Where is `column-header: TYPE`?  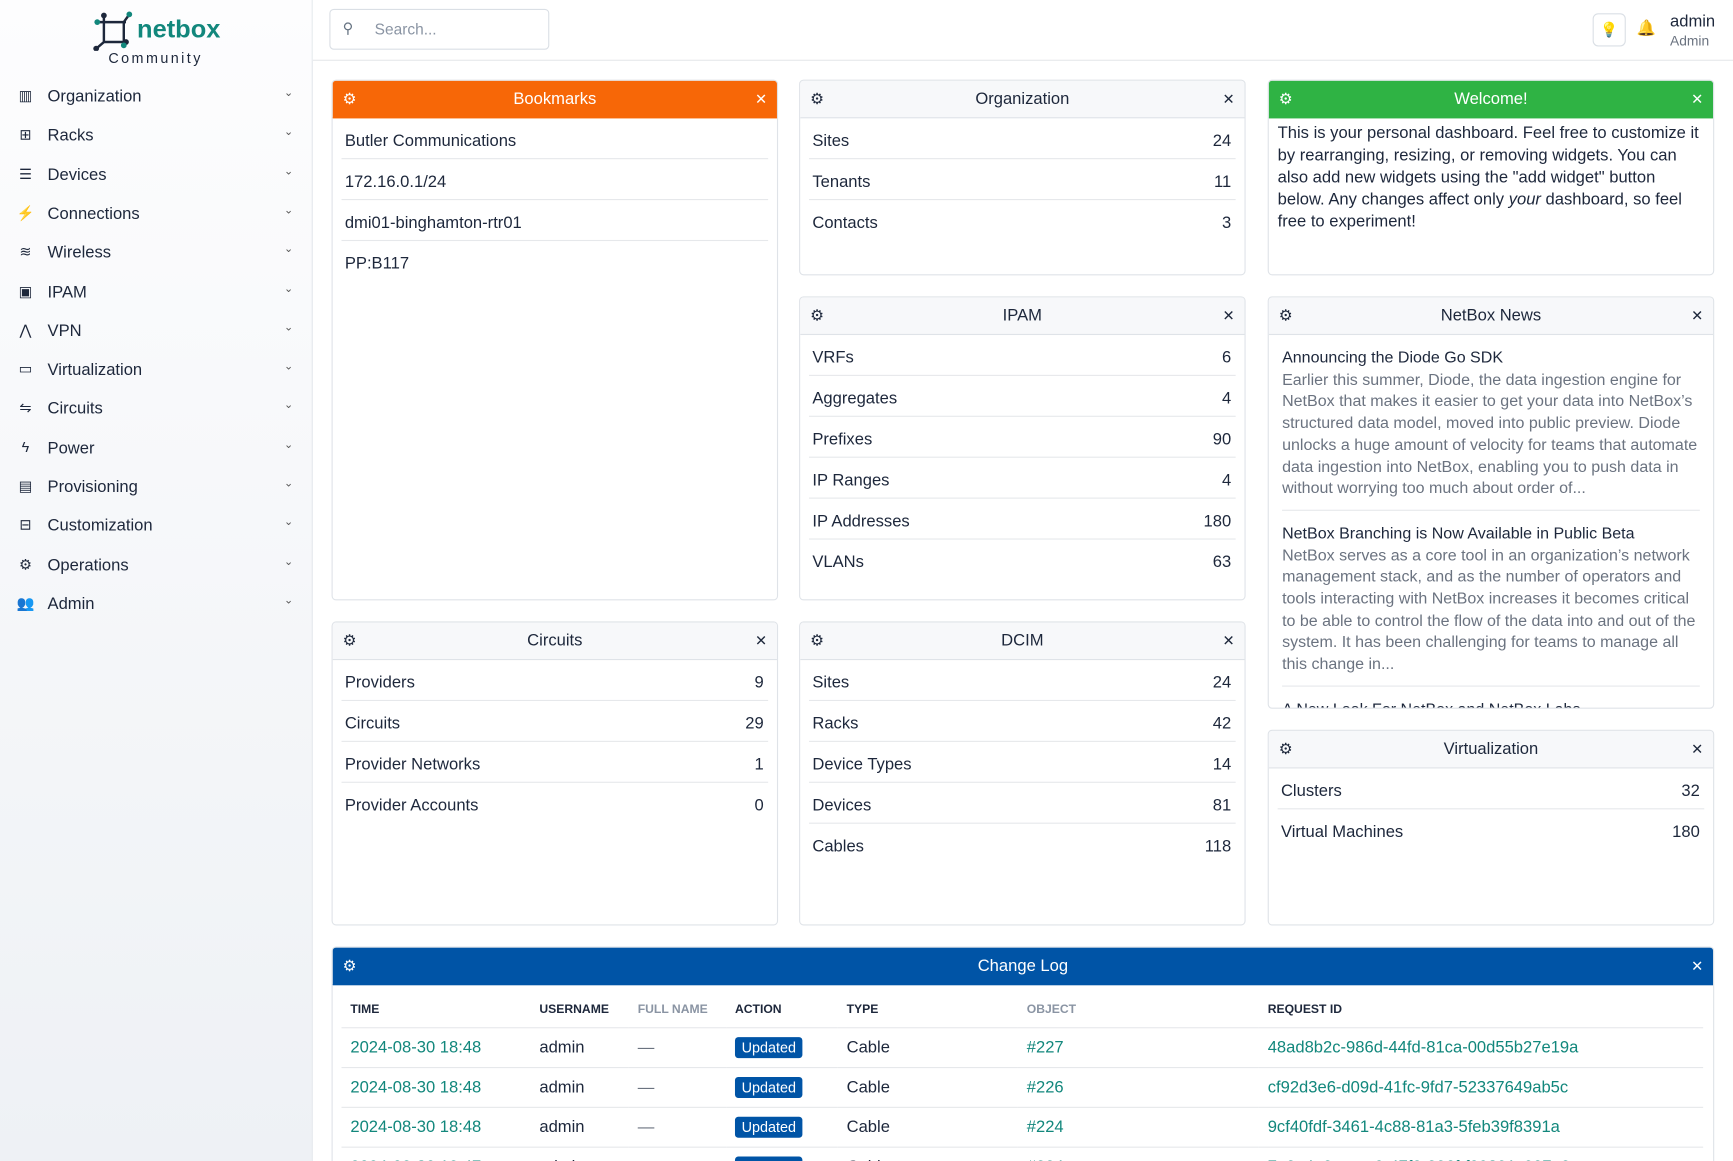
column-header: TYPE is located at coordinates (927, 1010).